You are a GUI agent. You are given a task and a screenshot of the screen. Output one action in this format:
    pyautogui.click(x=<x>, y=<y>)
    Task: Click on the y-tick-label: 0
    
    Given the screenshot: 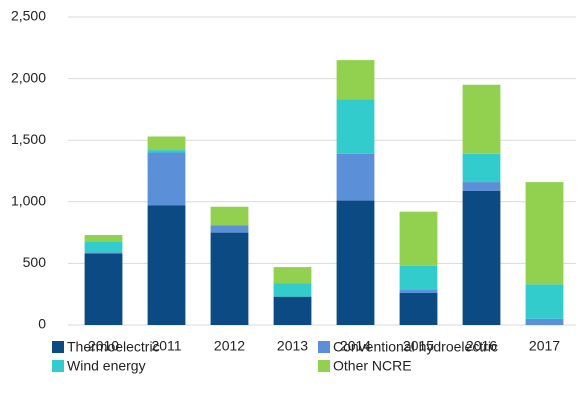 What is the action you would take?
    pyautogui.click(x=42, y=324)
    